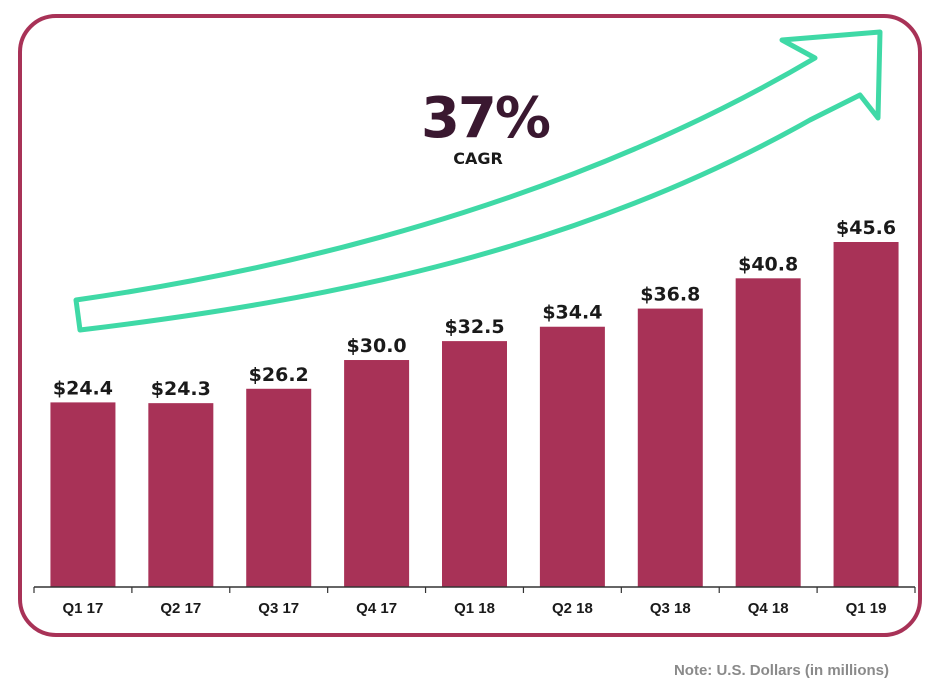 The height and width of the screenshot is (695, 947). Describe the element at coordinates (572, 608) in the screenshot. I see `x-tick-label: Q2 18` at that location.